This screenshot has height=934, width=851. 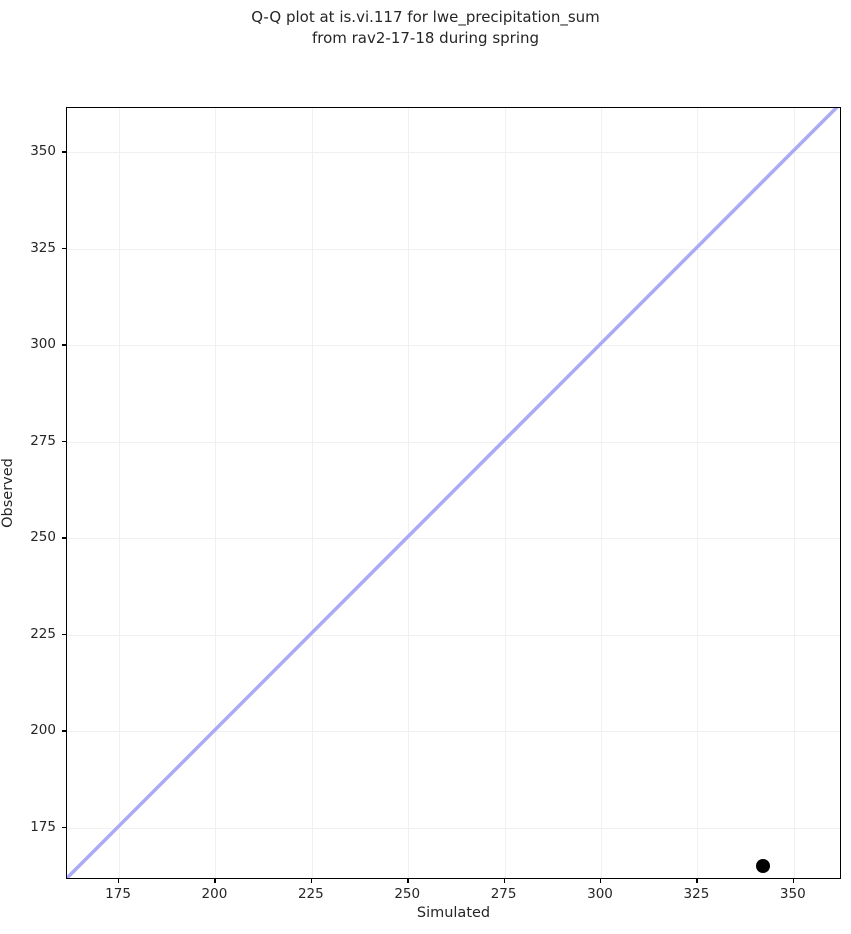 What do you see at coordinates (792, 894) in the screenshot?
I see `x-tick-label: 350` at bounding box center [792, 894].